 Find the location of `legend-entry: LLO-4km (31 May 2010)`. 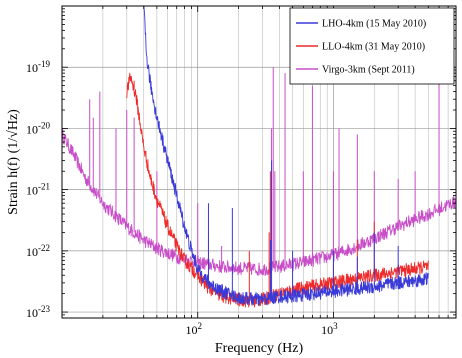

legend-entry: LLO-4km (31 May 2010) is located at coordinates (373, 47).